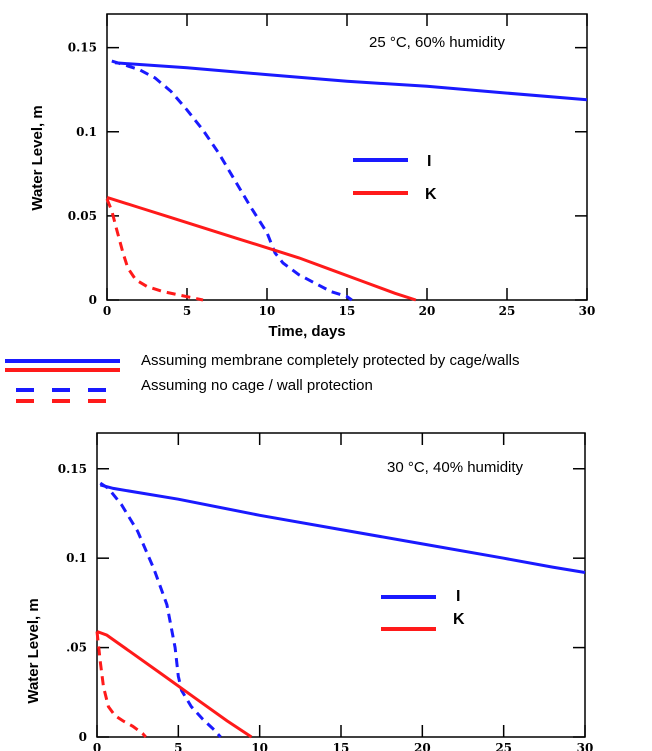 The height and width of the screenshot is (751, 652). I want to click on y-tick-labels-bottom: 0 .05 0.1 0.15, so click(72, 603).